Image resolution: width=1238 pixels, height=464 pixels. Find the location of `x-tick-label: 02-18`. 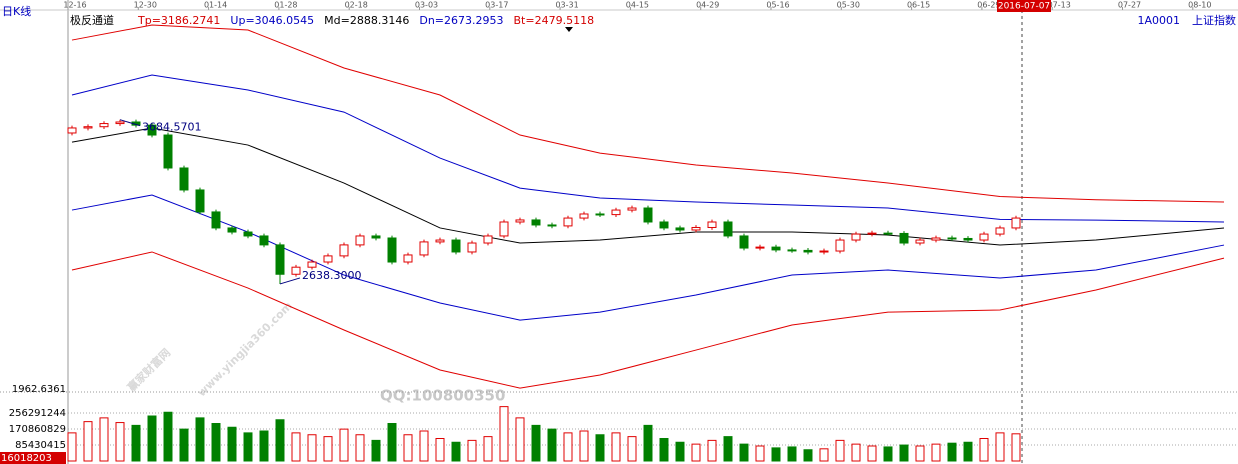

x-tick-label: 02-18 is located at coordinates (356, 5).